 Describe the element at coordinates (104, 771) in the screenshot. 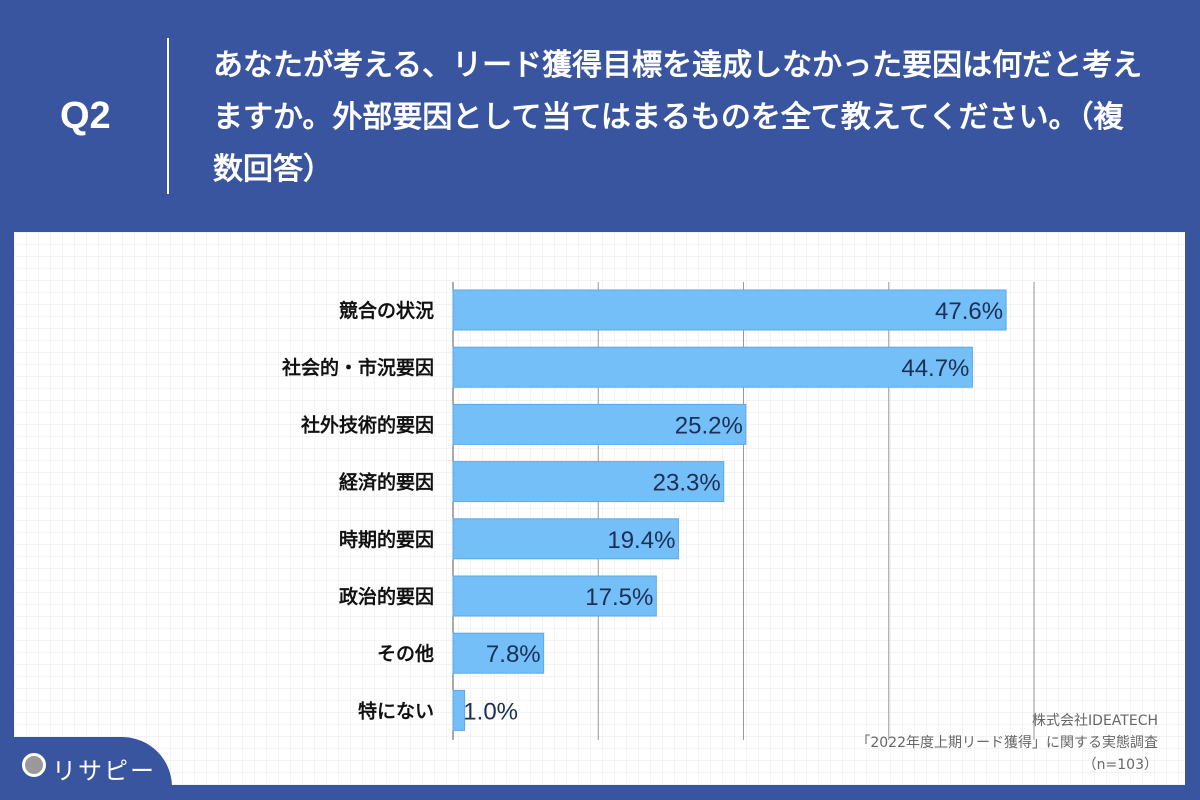

I see `logo-text: リサピー` at that location.